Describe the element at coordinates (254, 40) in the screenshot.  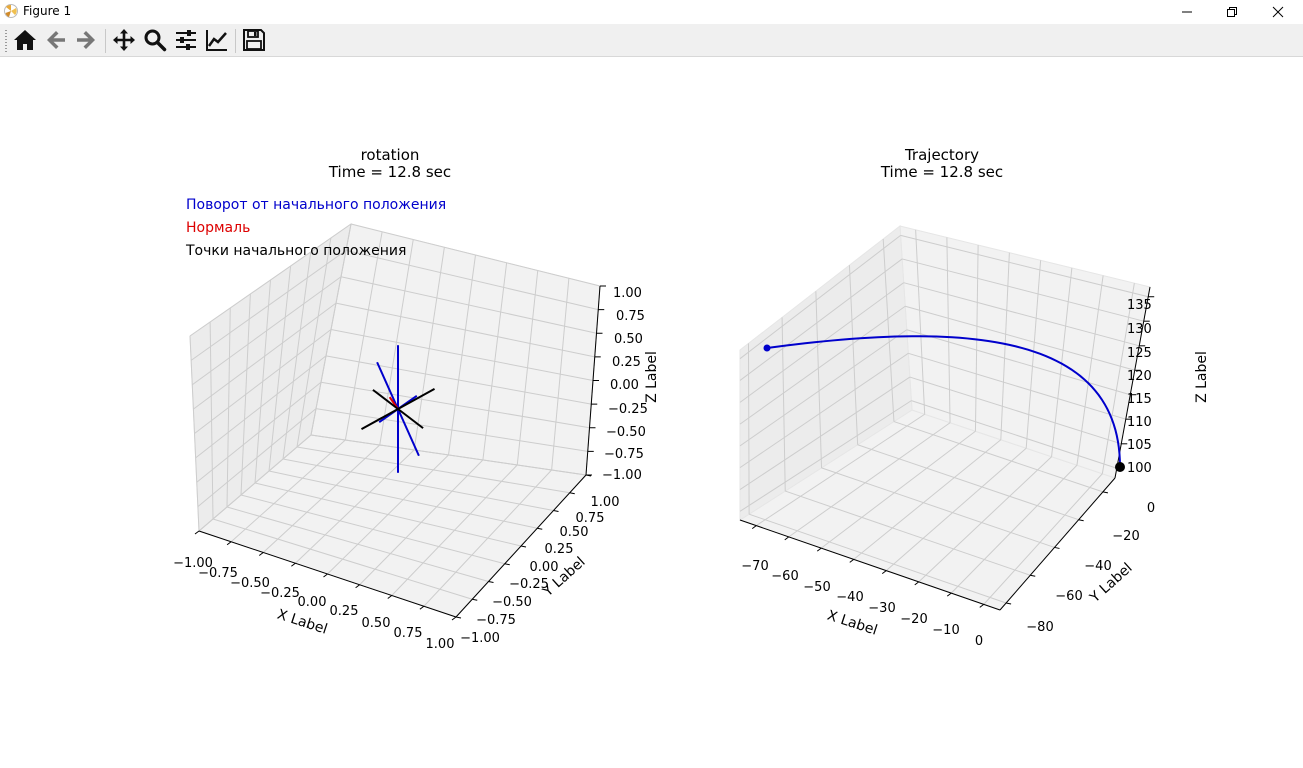
I see `save-button` at that location.